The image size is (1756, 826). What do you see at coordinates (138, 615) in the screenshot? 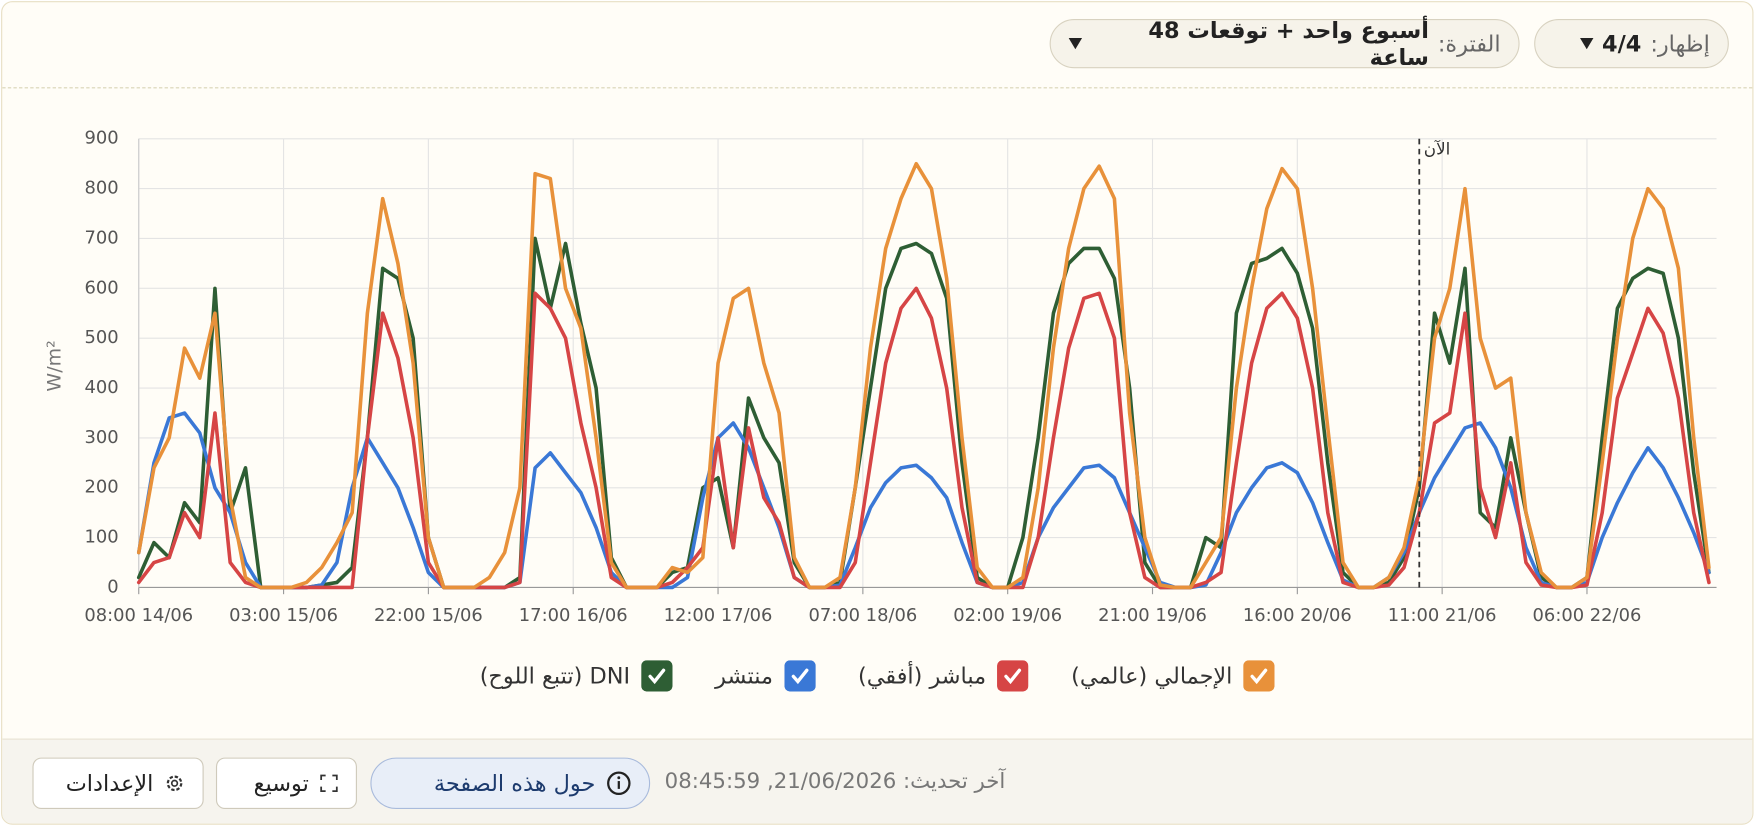
I see `x-tick-label: 08:00 14/06` at bounding box center [138, 615].